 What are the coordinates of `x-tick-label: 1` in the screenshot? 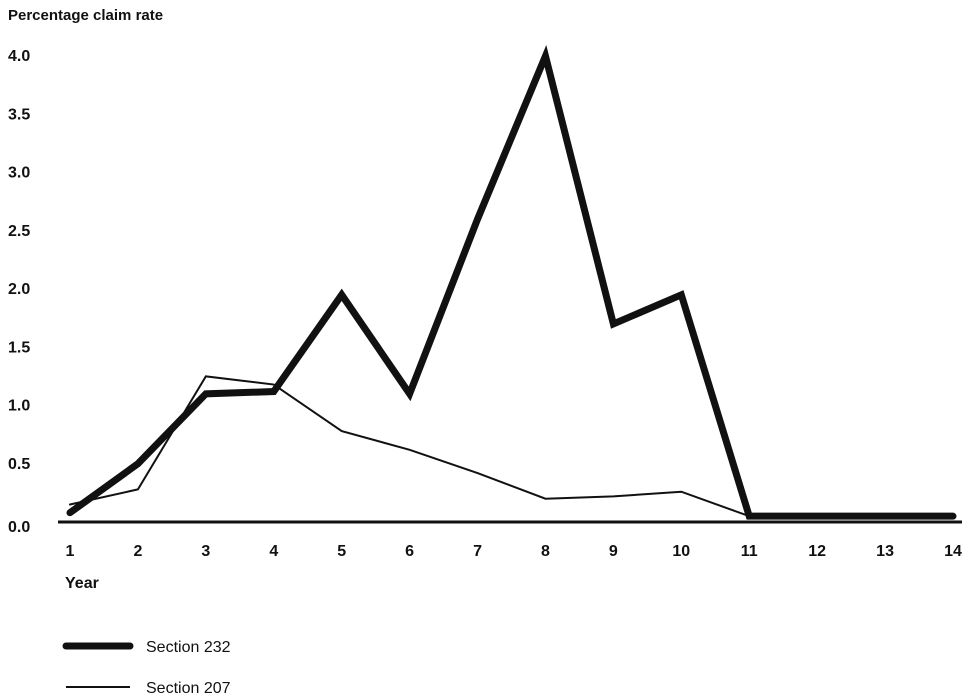 It's located at (70, 551).